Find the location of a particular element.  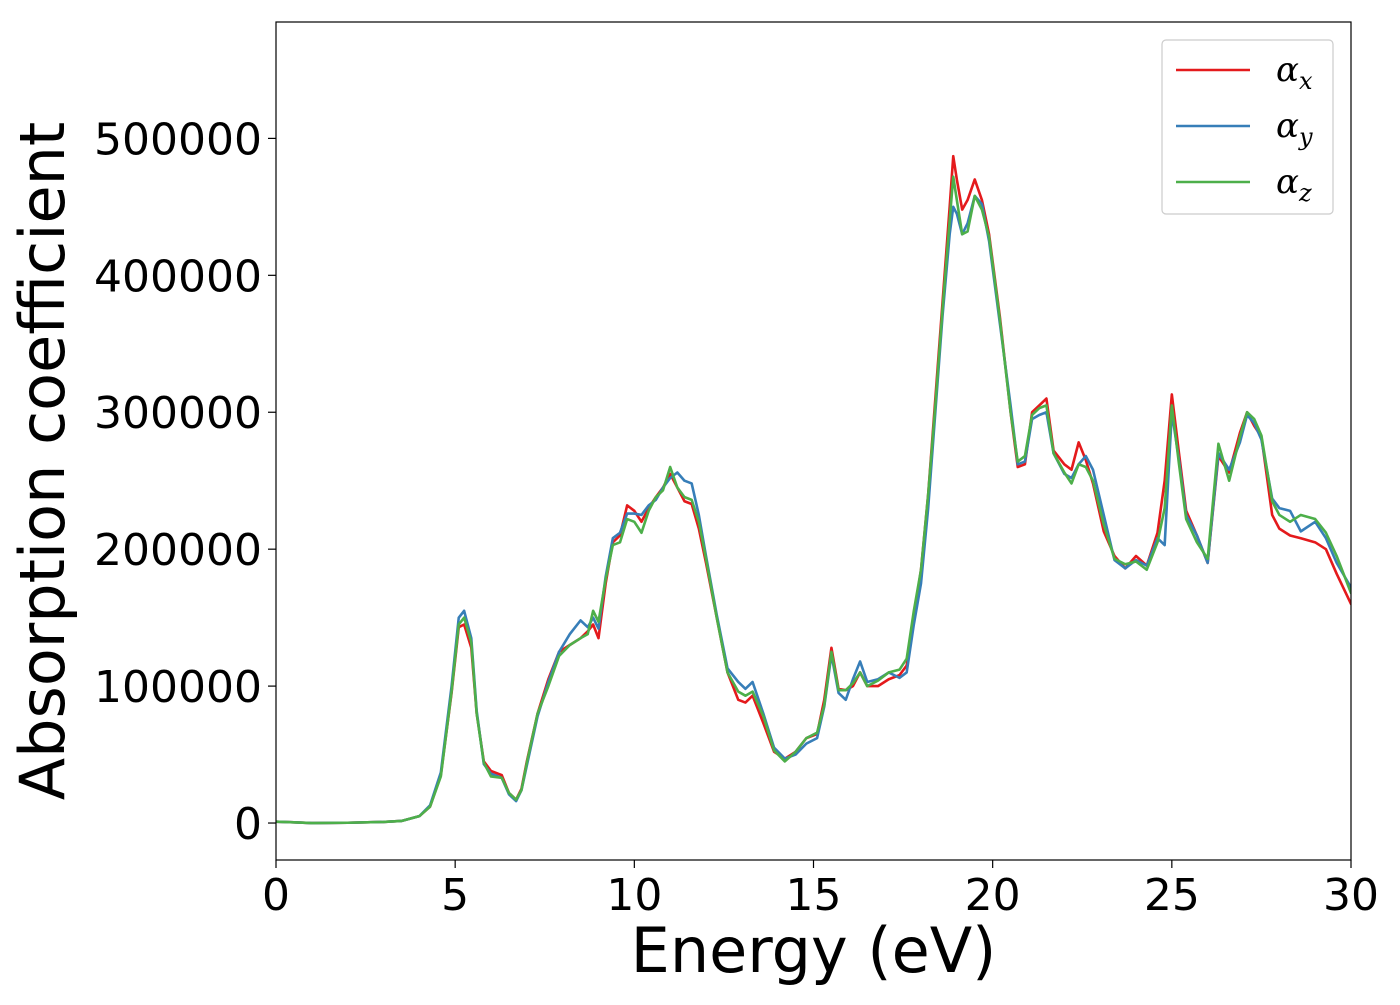

x-tick-label: 15 is located at coordinates (814, 895).